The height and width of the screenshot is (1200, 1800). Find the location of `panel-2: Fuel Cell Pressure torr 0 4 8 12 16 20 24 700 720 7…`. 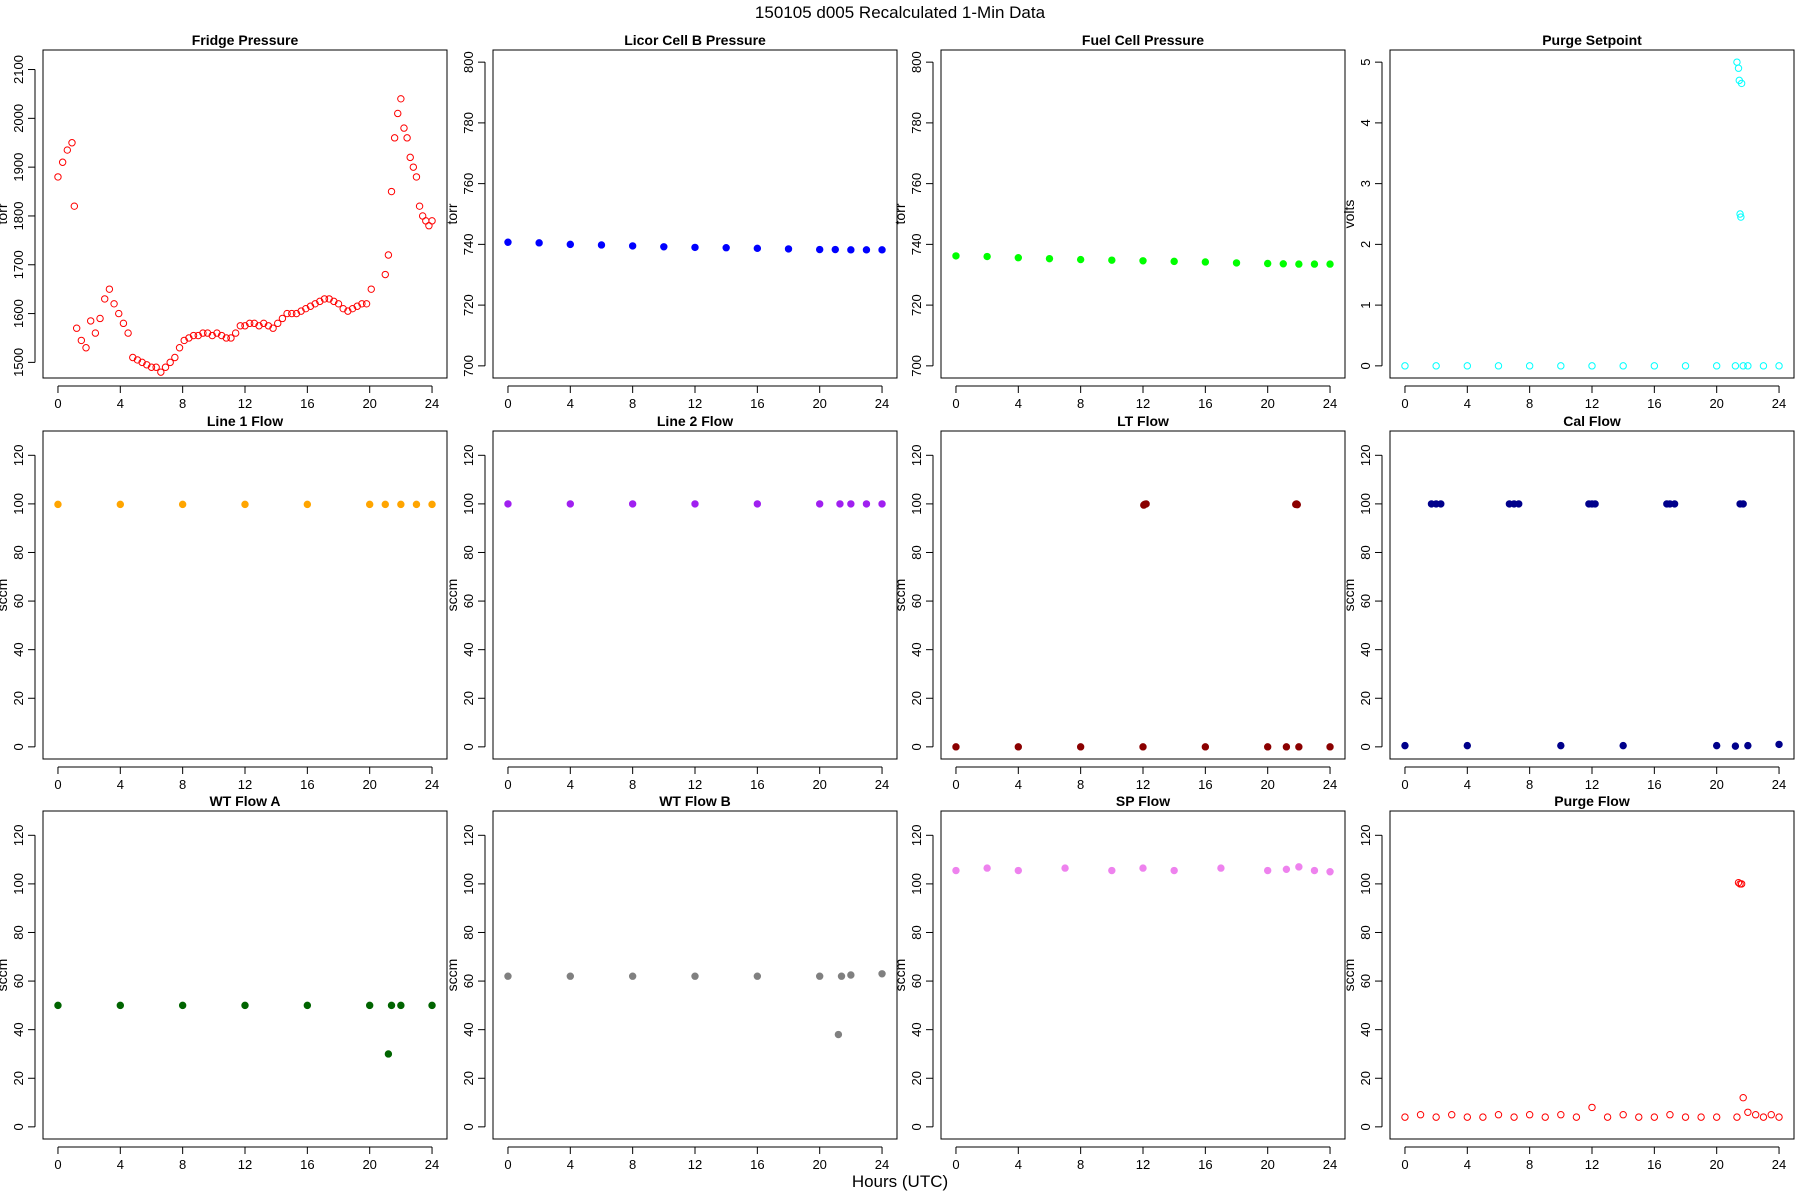

panel-2: Fuel Cell Pressure torr 0 4 8 12 16 20 24 700 720 7… is located at coordinates (1119, 221).